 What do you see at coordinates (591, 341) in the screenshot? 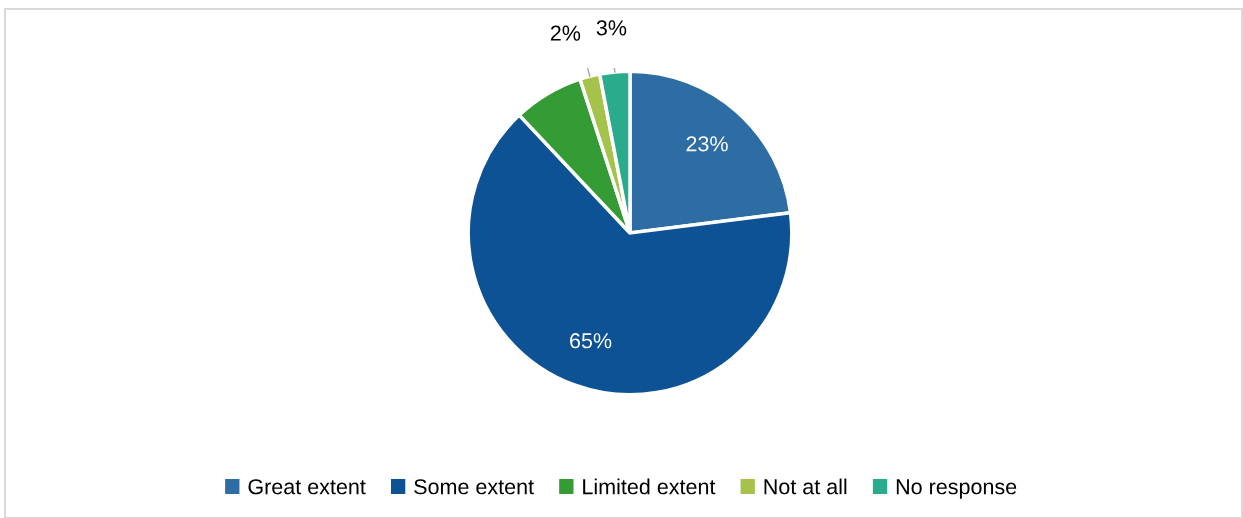
I see `data-label: 65%` at bounding box center [591, 341].